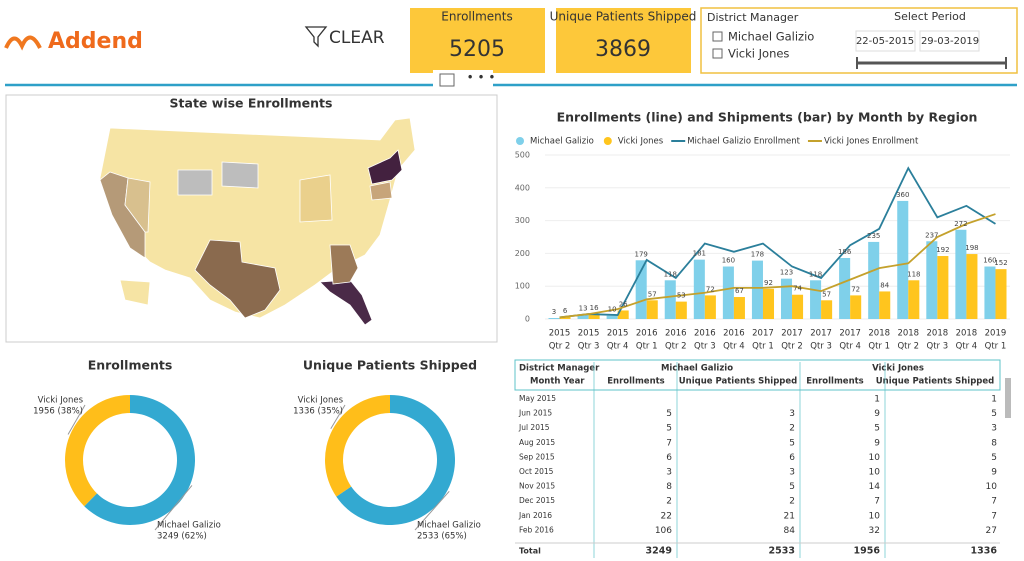 This screenshot has height=561, width=1024. I want to click on cell: 10, so click(875, 473).